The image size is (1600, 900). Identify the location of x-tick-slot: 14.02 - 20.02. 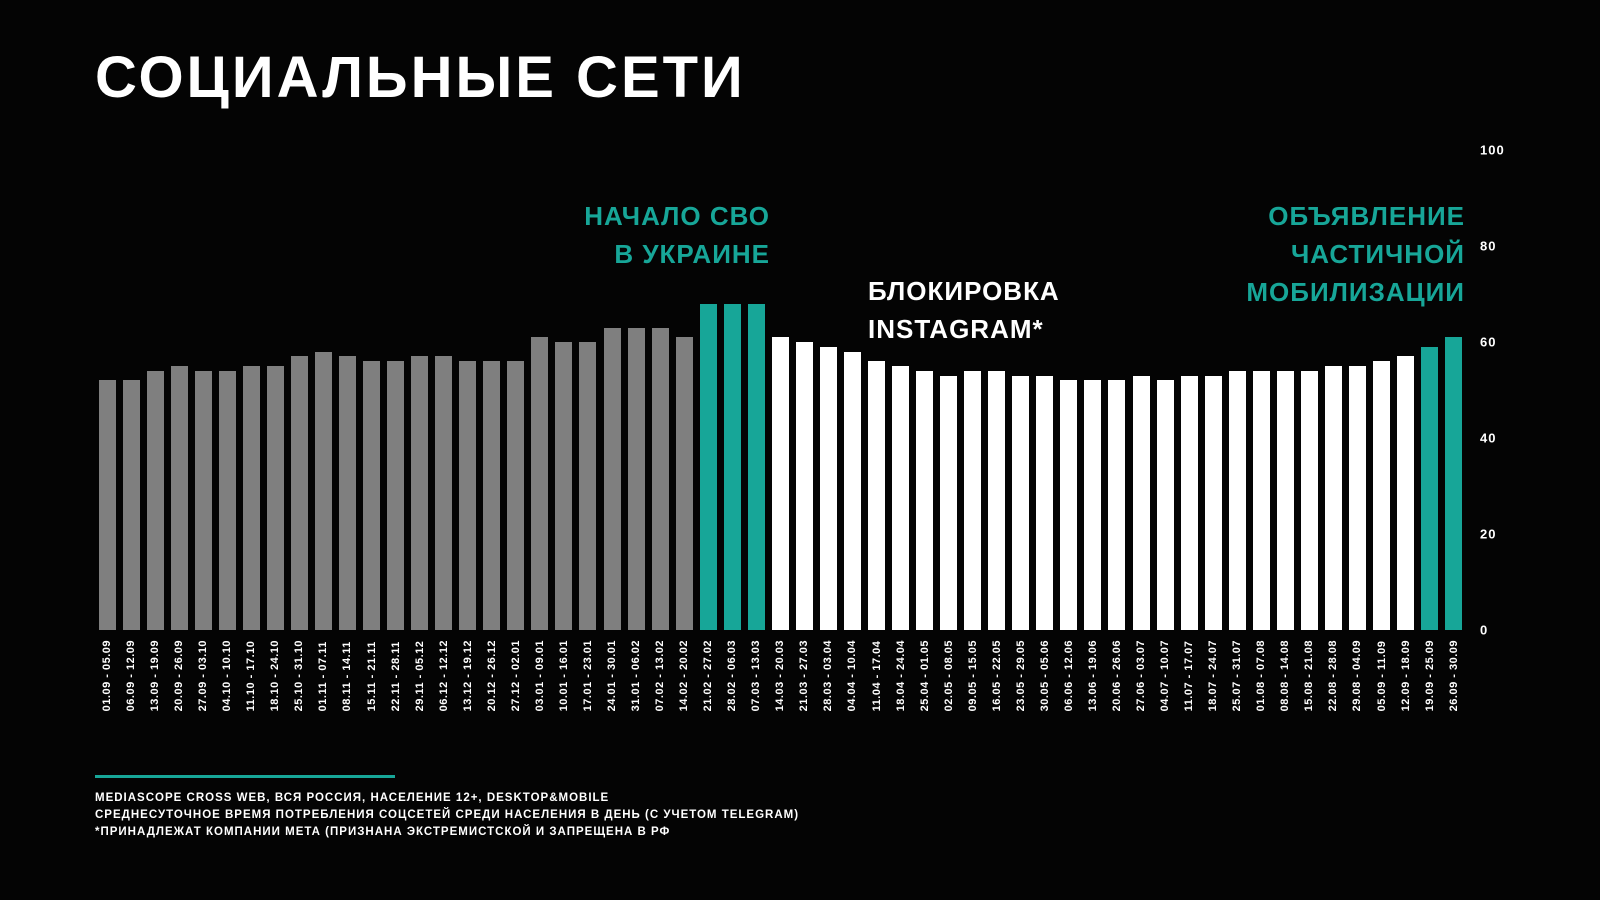
(684, 675).